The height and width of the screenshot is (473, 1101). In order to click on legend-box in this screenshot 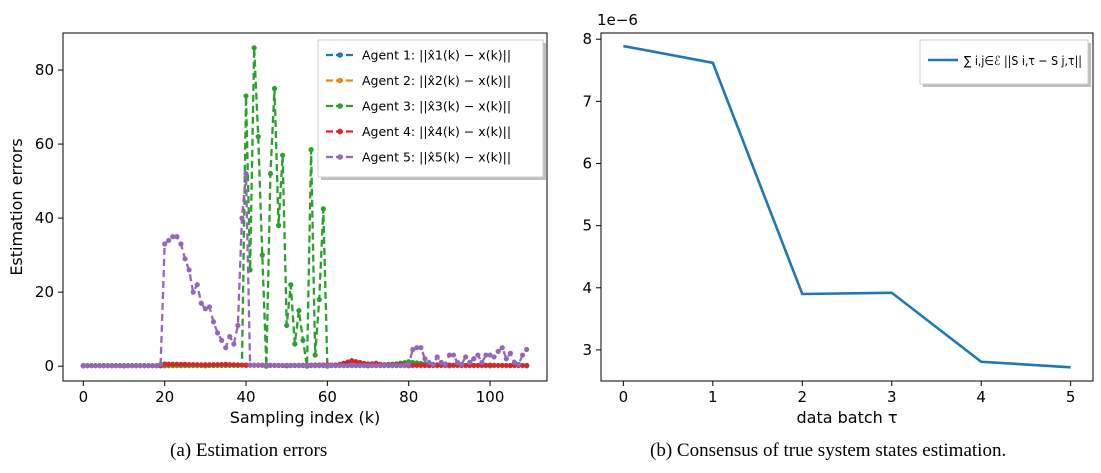, I will do `click(430, 108)`.